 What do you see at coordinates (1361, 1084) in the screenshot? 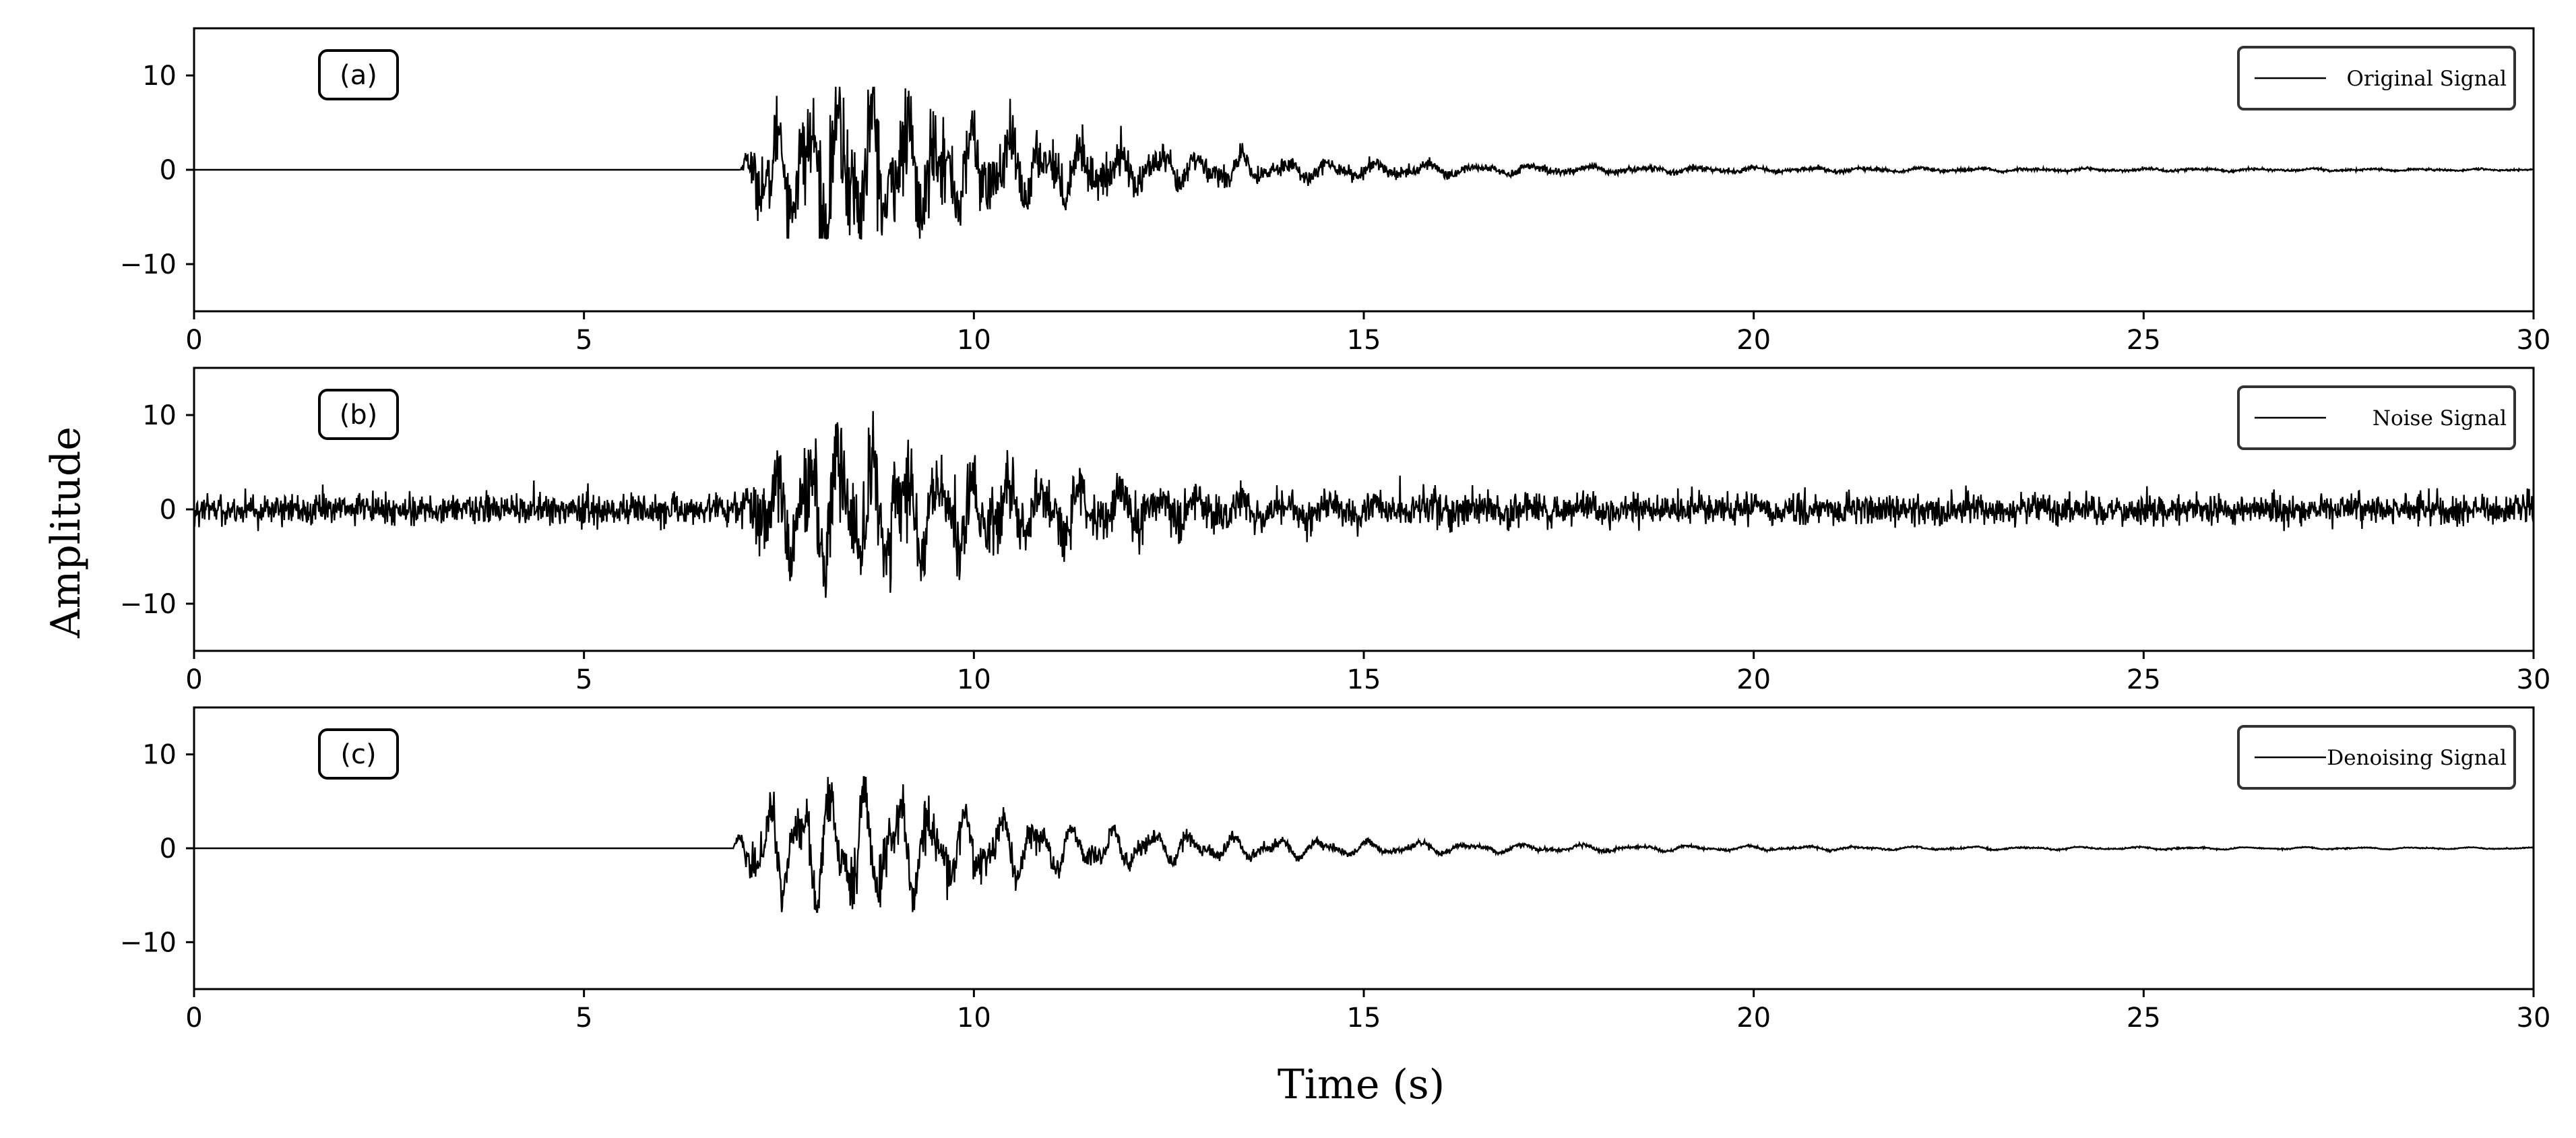
I see `x-axis-title: Time (s)` at bounding box center [1361, 1084].